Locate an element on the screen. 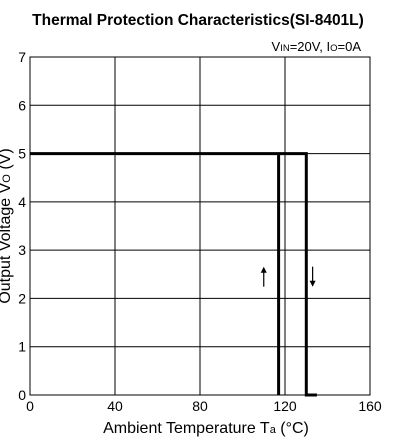  y-tick-label: 2 is located at coordinates (22, 298).